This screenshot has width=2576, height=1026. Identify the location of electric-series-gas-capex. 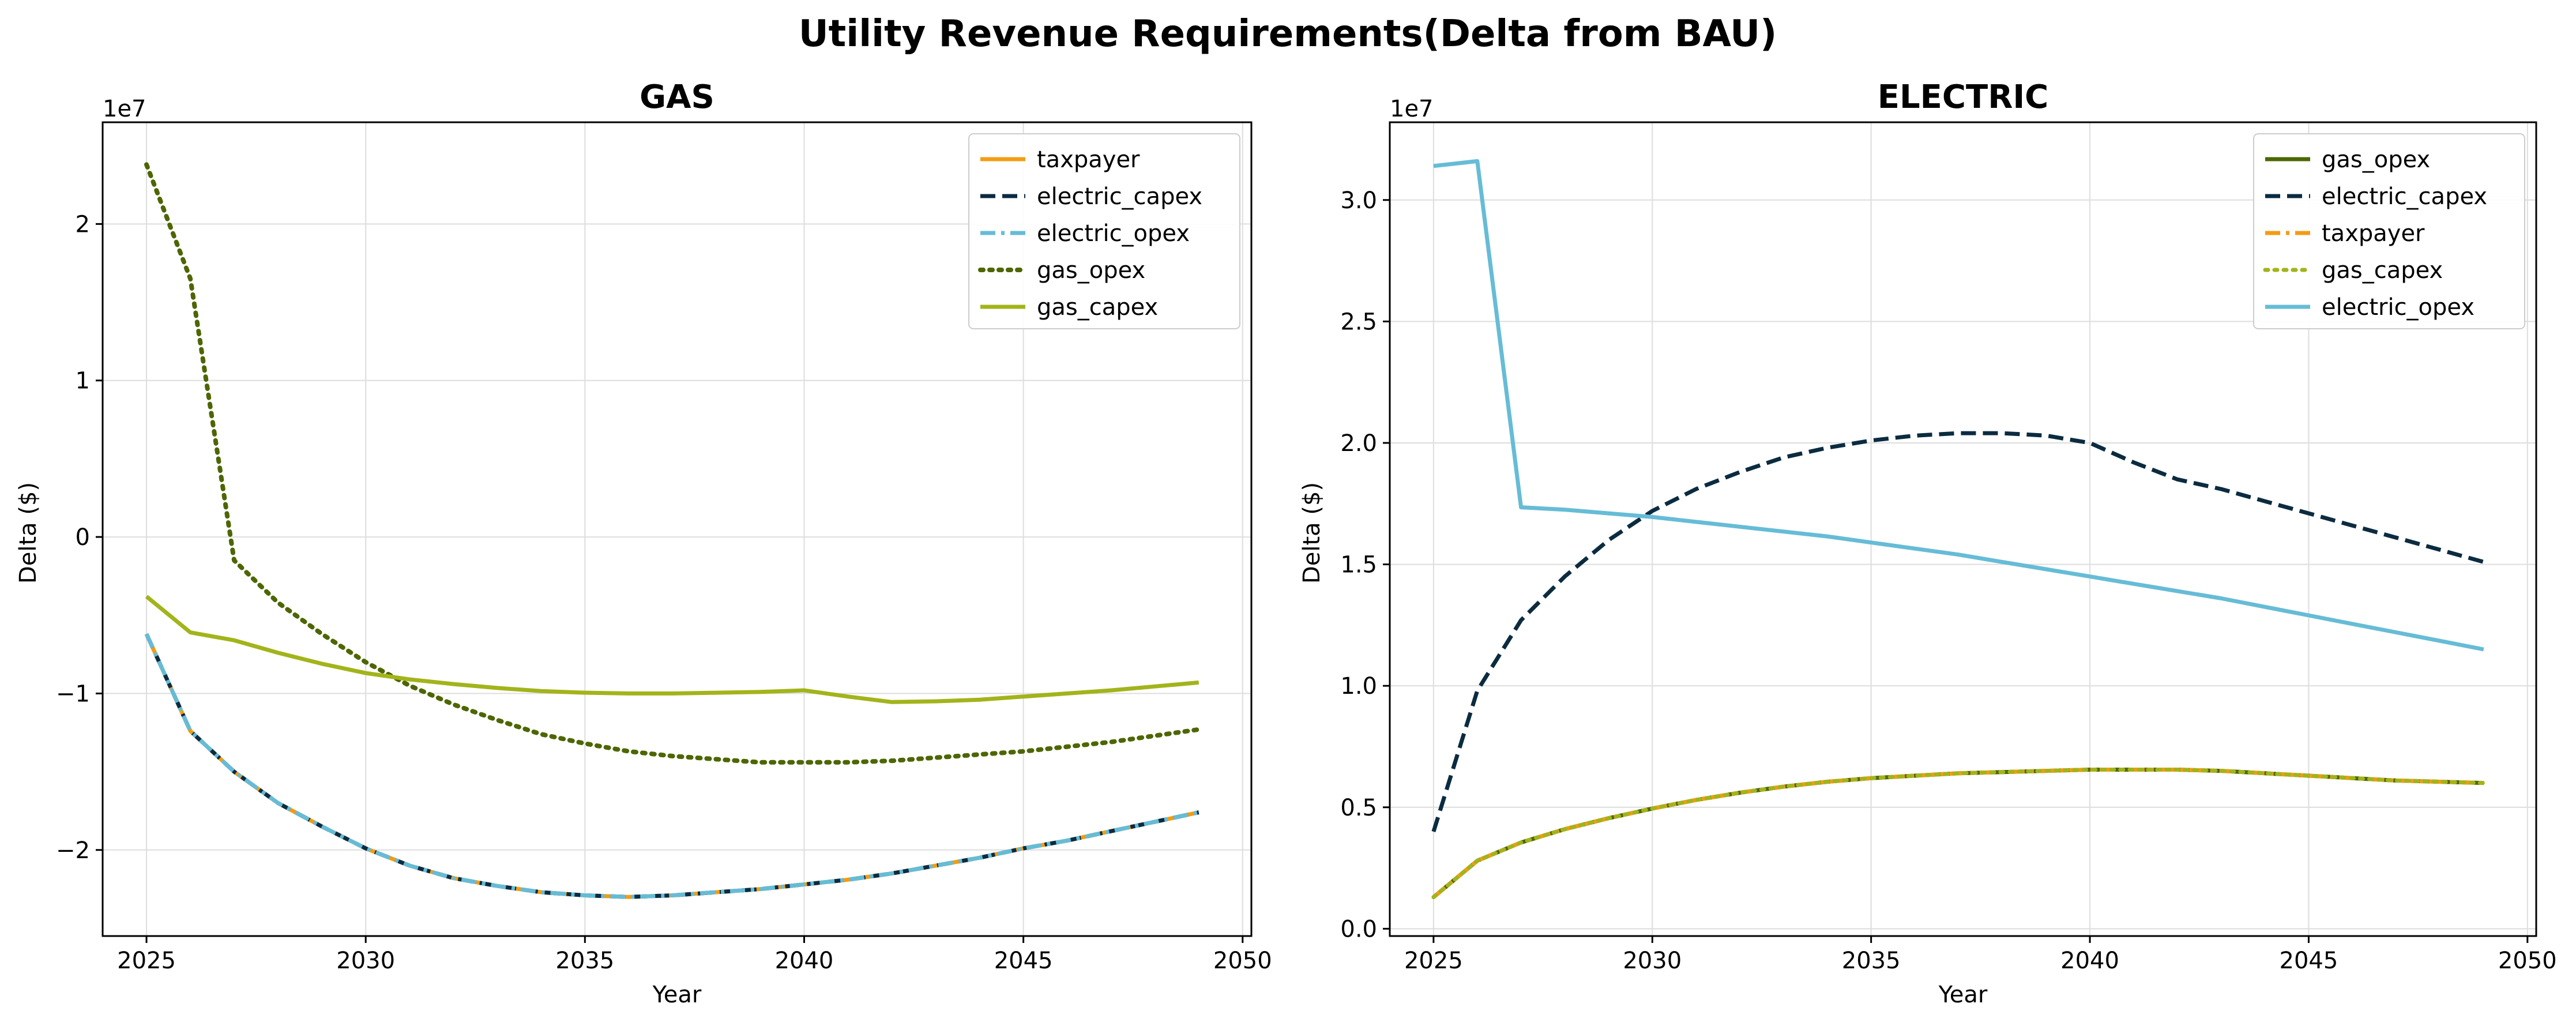
(1958, 834).